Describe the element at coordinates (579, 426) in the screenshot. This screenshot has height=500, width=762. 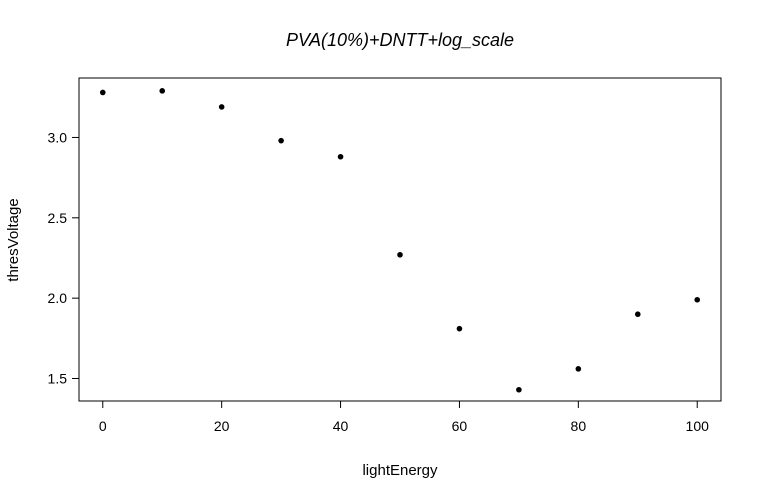
I see `x-tick-label: 80` at that location.